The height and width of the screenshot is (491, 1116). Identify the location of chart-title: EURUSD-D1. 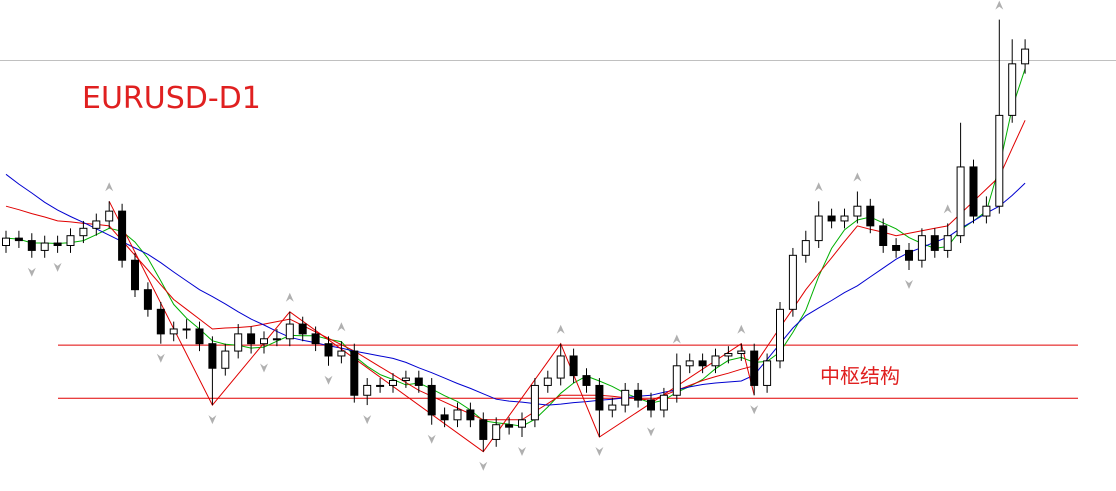
(171, 98).